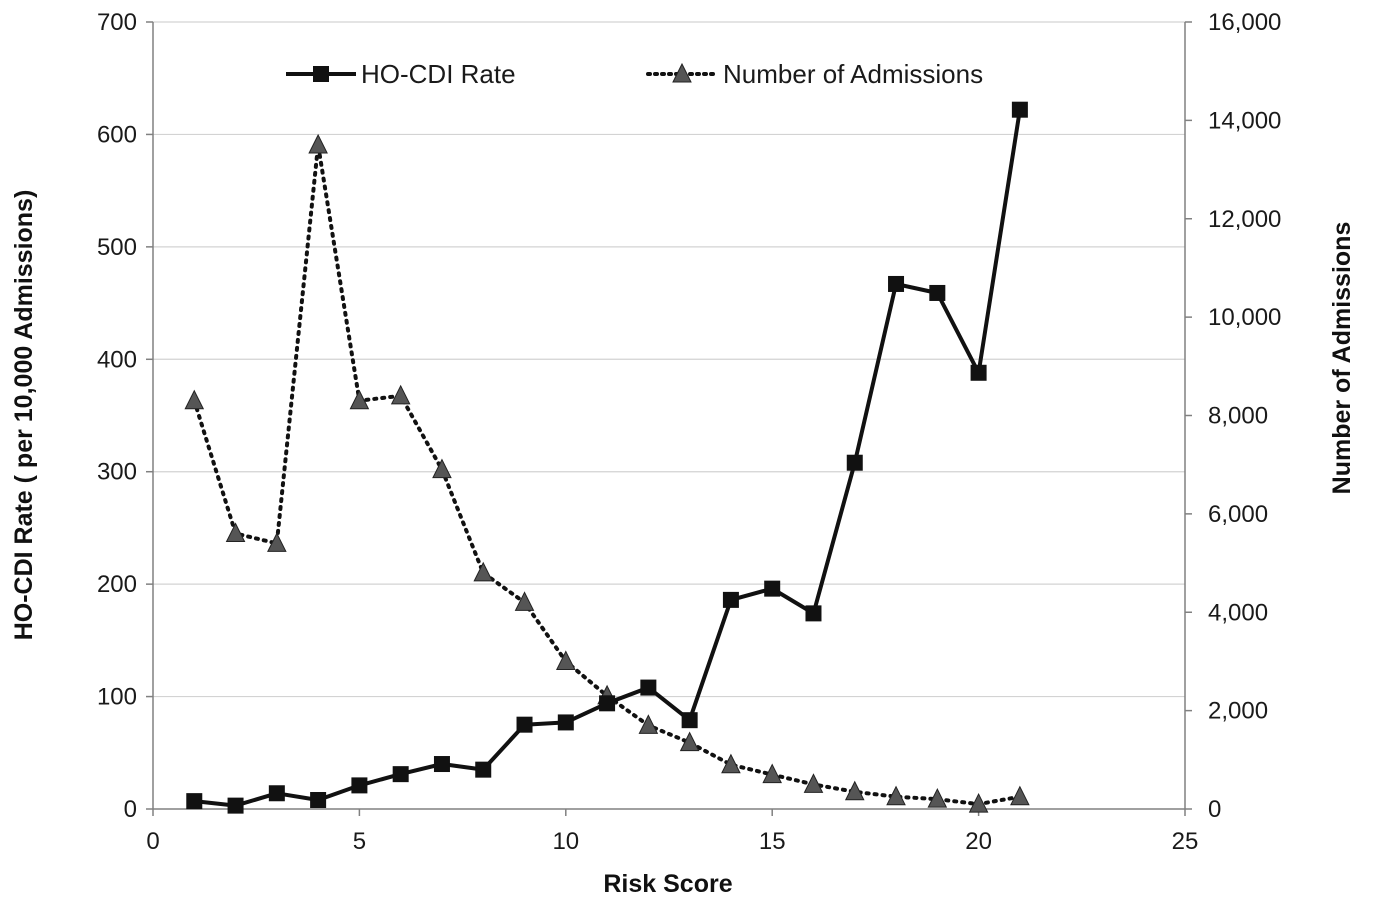  Describe the element at coordinates (117, 359) in the screenshot. I see `y-left-tick-label: 400` at that location.